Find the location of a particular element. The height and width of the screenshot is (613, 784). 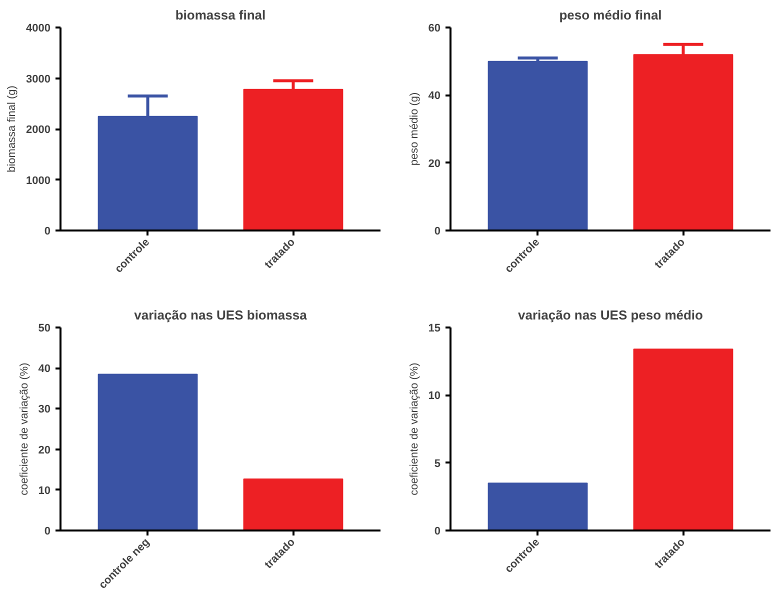

y-tick-label: 60 is located at coordinates (434, 28).